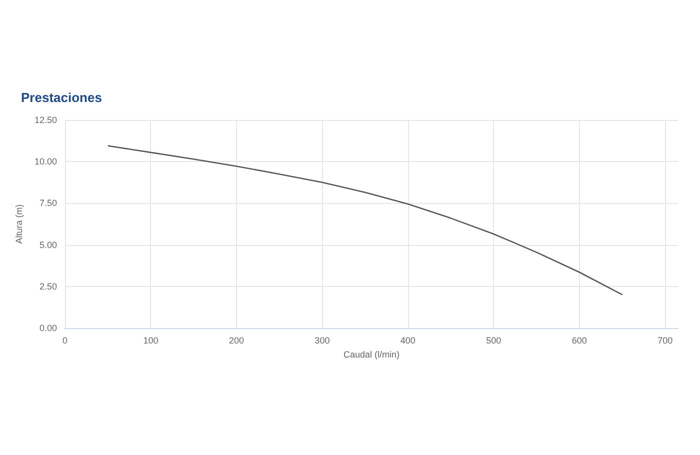 This screenshot has height=455, width=700. Describe the element at coordinates (19, 224) in the screenshot. I see `y-axis-title: Altura (m)` at that location.